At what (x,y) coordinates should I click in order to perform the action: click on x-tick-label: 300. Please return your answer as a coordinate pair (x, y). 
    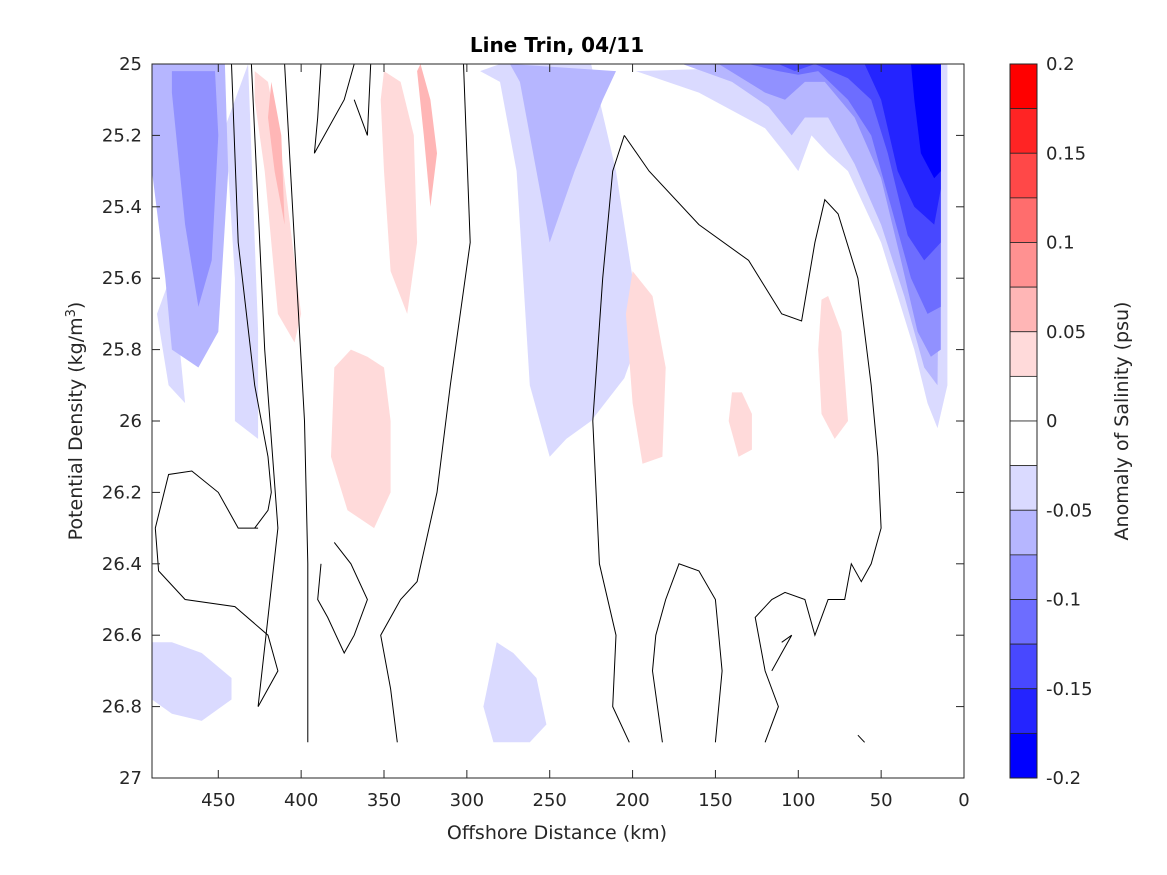
    Looking at the image, I should click on (467, 800).